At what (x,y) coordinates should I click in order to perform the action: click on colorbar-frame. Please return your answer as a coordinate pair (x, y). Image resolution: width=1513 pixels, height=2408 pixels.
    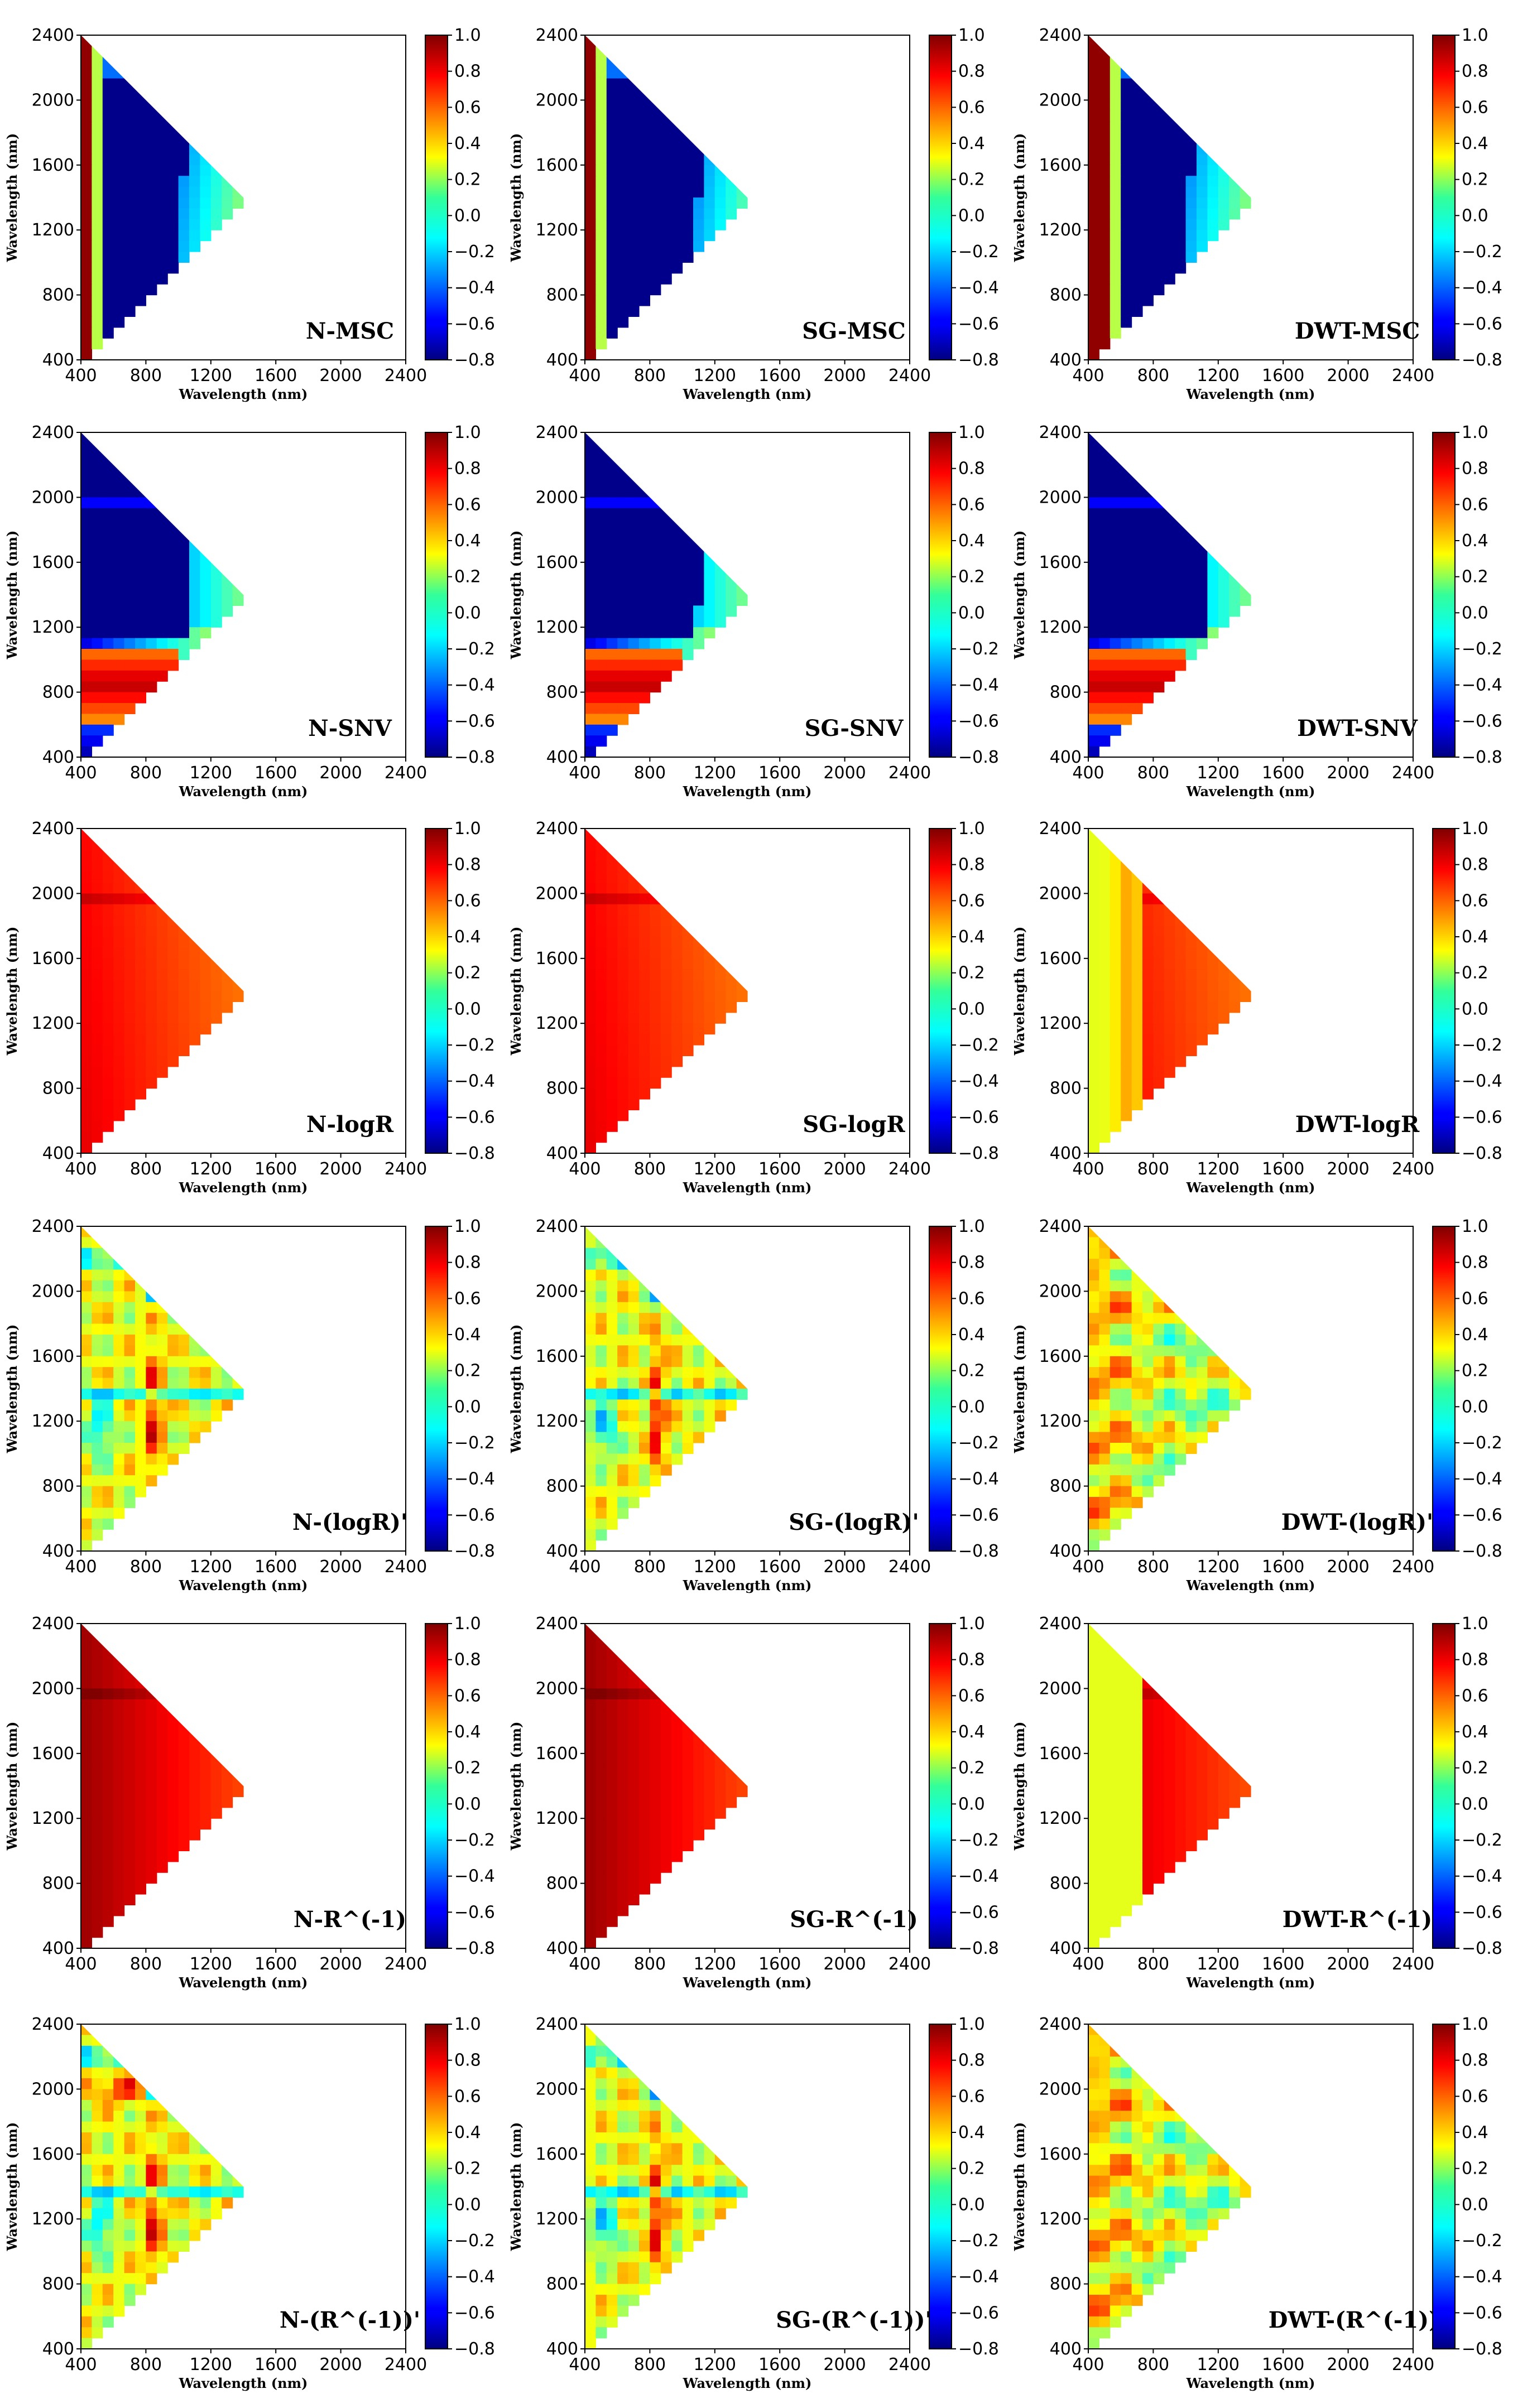
    Looking at the image, I should click on (940, 595).